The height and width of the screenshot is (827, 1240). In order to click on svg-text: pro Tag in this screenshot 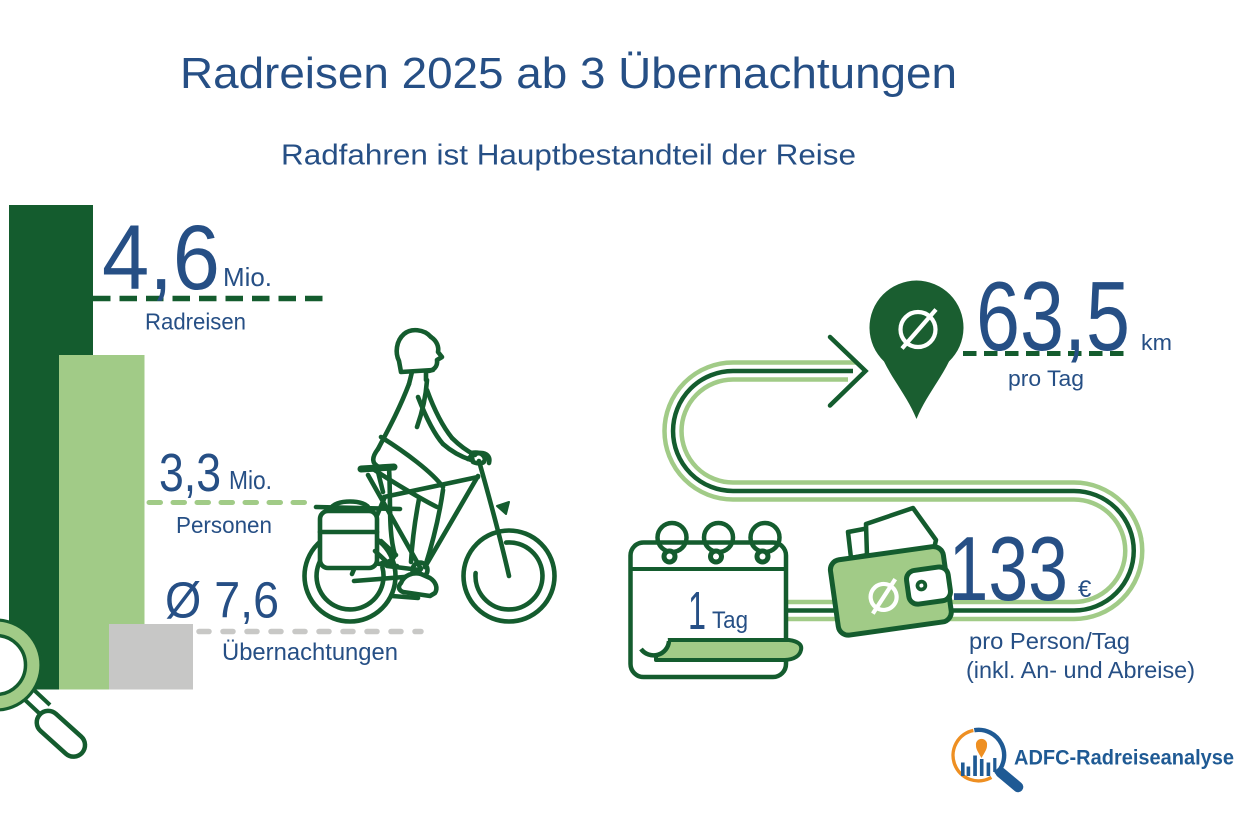, I will do `click(1046, 378)`.